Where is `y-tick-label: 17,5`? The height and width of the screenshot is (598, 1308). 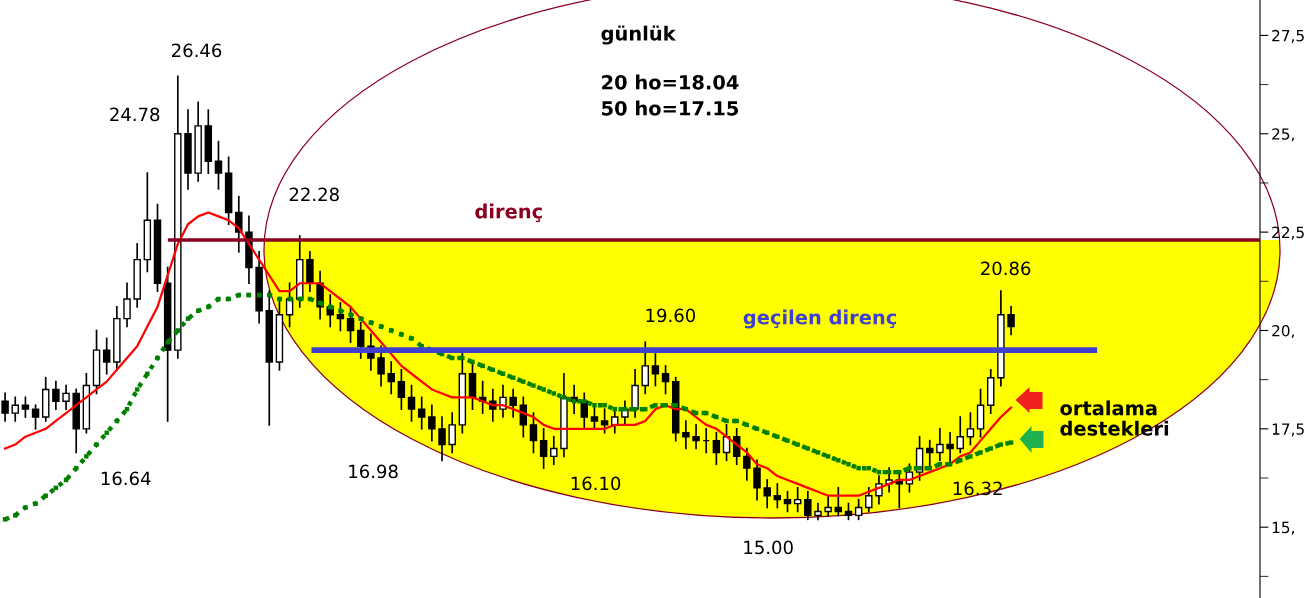
y-tick-label: 17,5 is located at coordinates (1288, 430).